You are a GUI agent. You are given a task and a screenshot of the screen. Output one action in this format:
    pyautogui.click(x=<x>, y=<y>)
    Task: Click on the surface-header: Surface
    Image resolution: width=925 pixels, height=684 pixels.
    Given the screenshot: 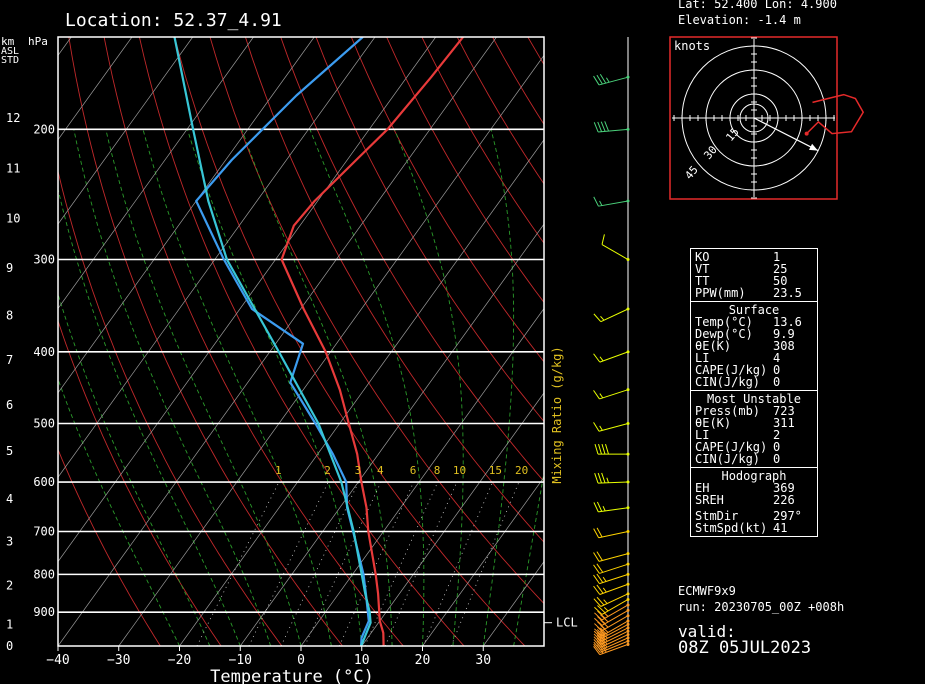 What is the action you would take?
    pyautogui.click(x=754, y=310)
    